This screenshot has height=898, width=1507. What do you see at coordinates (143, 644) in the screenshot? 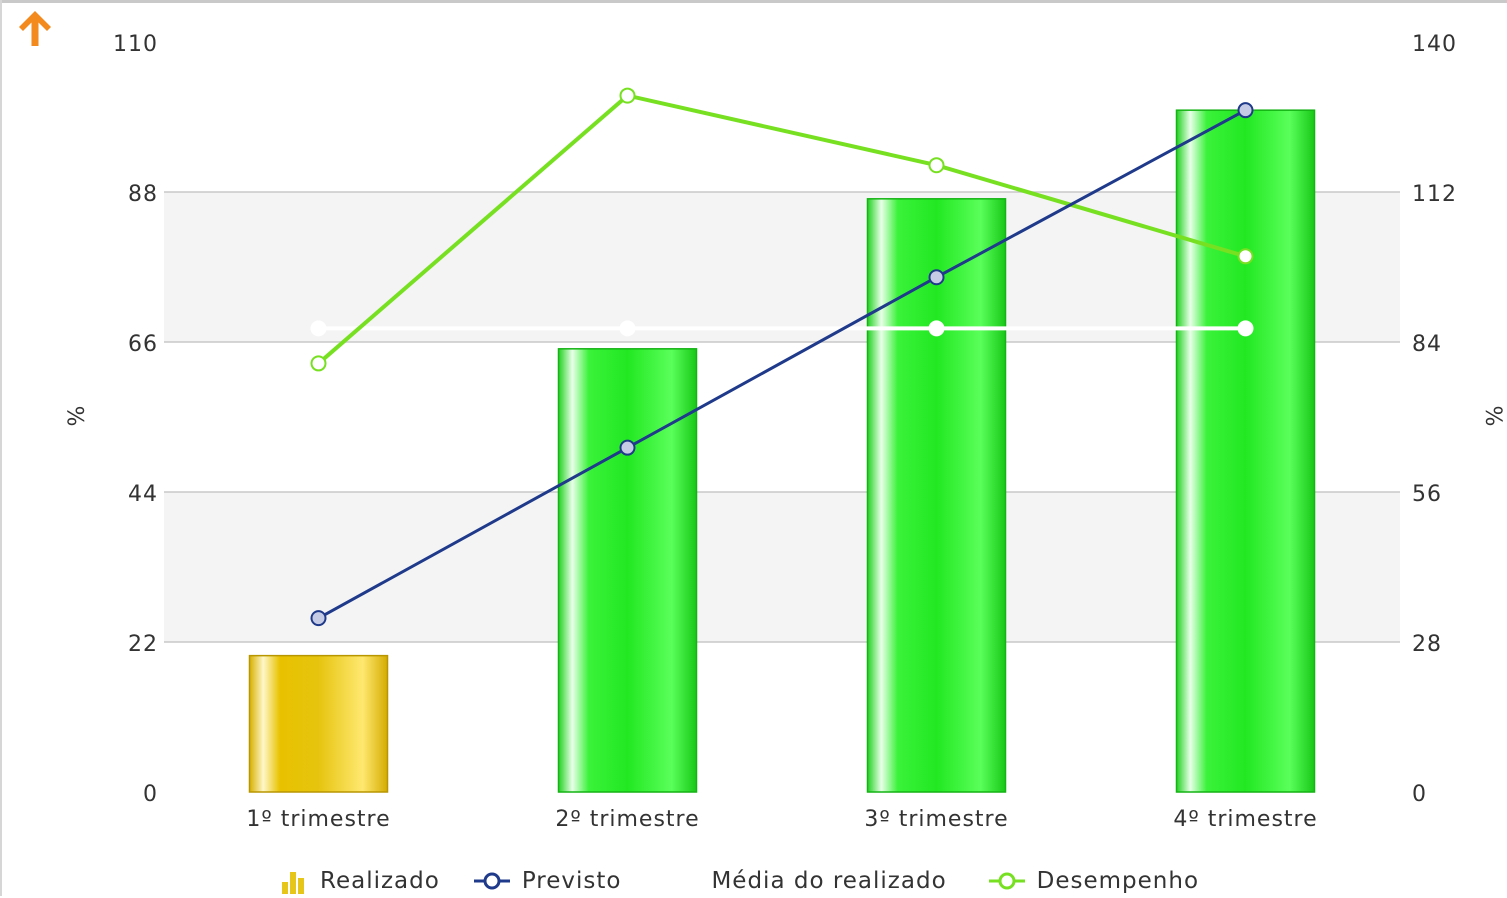
I see `left-tick-label: 22` at bounding box center [143, 644].